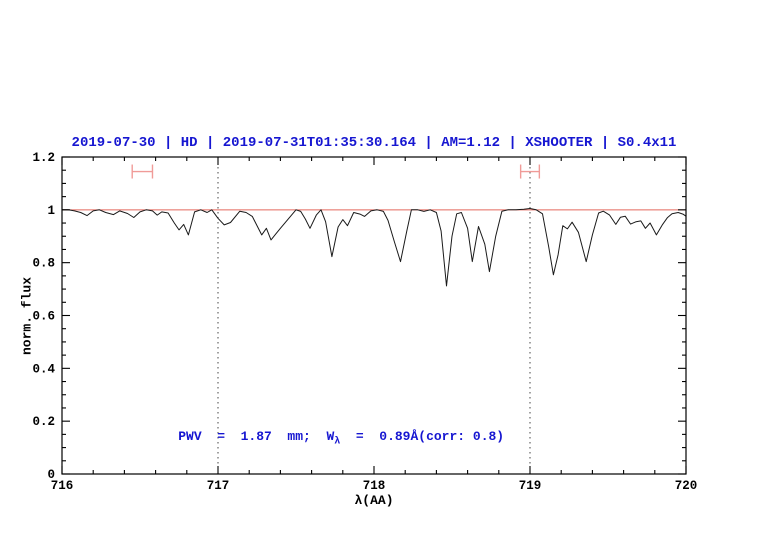 The image size is (782, 542). Describe the element at coordinates (530, 486) in the screenshot. I see `x-tick-label: 719` at that location.